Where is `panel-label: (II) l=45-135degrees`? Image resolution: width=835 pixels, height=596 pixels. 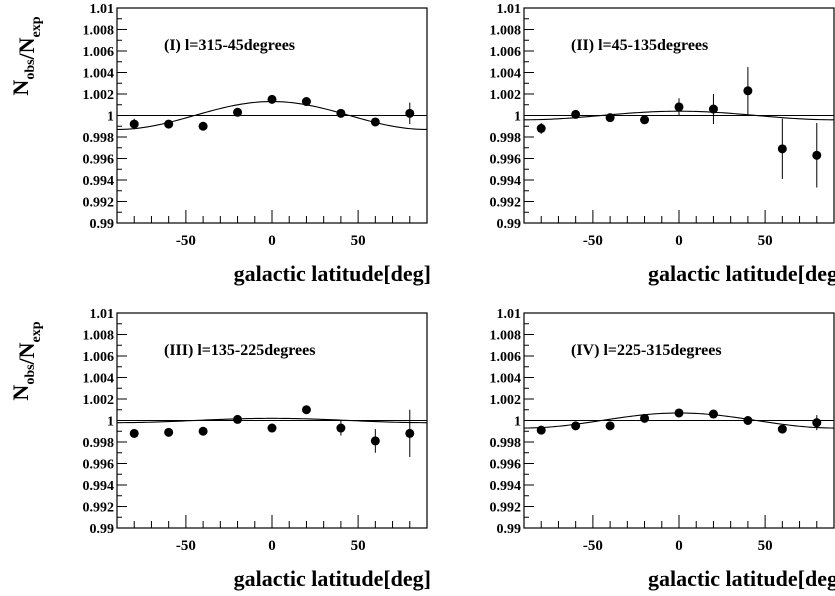 panel-label: (II) l=45-135degrees is located at coordinates (639, 45).